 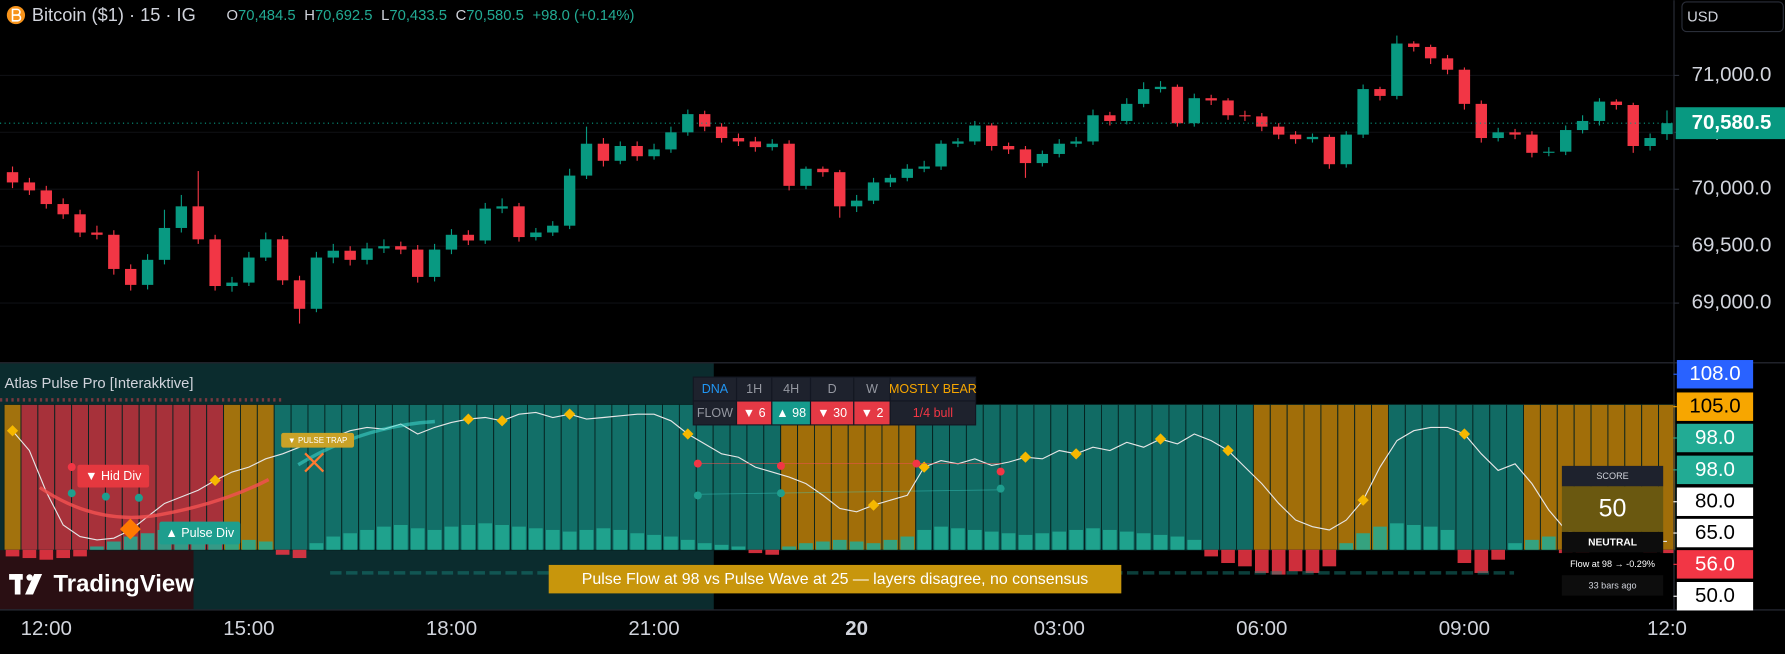 I want to click on signal-marker, so click(x=873, y=505).